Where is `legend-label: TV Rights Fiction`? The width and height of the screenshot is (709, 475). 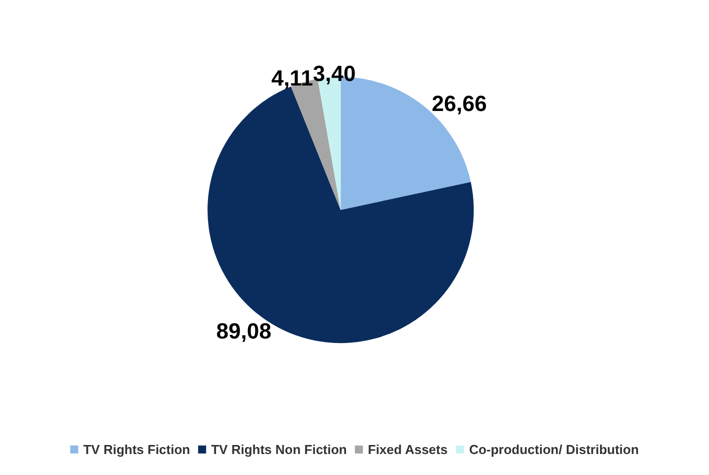 legend-label: TV Rights Fiction is located at coordinates (136, 449).